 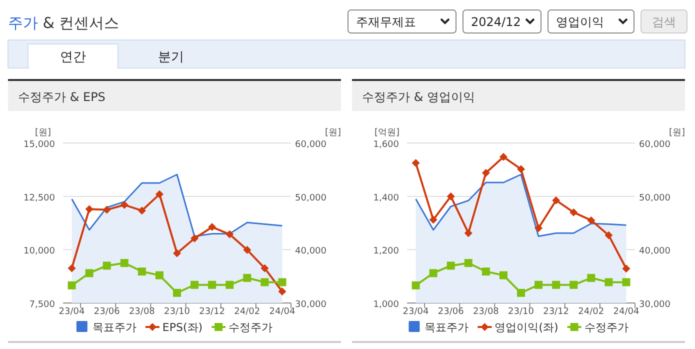 I want to click on y-tick-label: 12,500, so click(x=40, y=198).